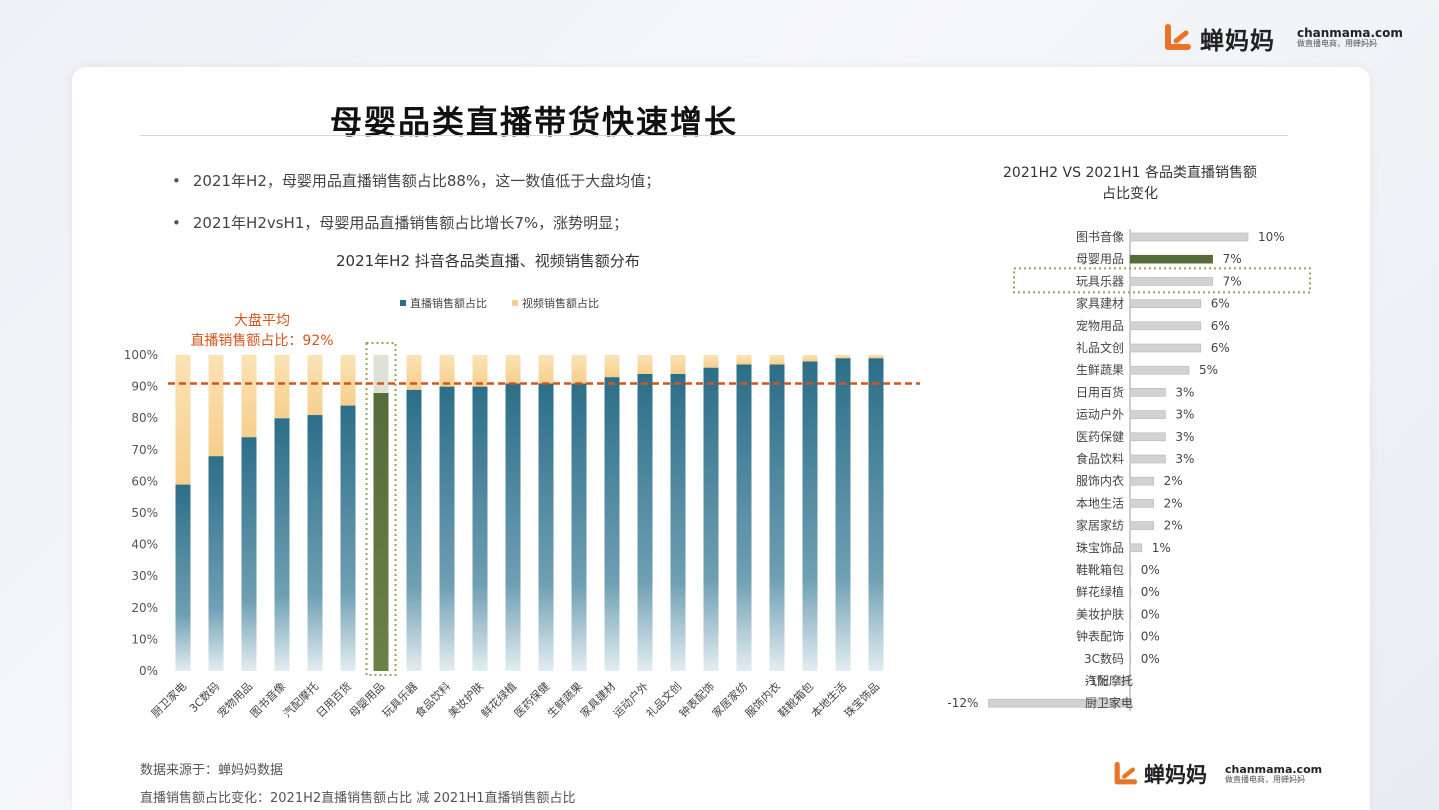 Image resolution: width=1439 pixels, height=810 pixels. What do you see at coordinates (1100, 391) in the screenshot?
I see `side-category-label: 日用百货` at bounding box center [1100, 391].